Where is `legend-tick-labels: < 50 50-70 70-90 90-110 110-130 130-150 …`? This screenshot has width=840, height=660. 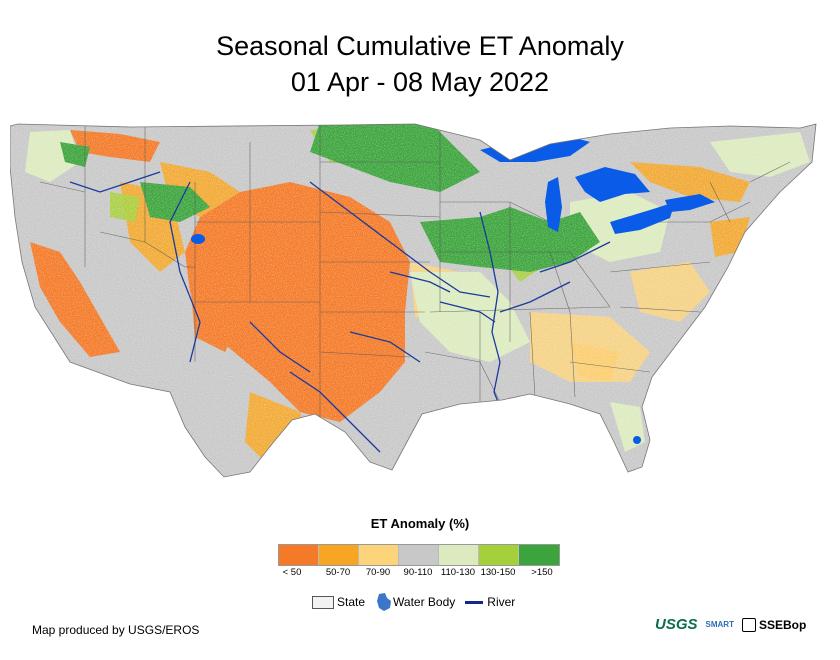
legend-tick-labels: < 50 50-70 70-90 90-110 110-130 130-150 … is located at coordinates (420, 574).